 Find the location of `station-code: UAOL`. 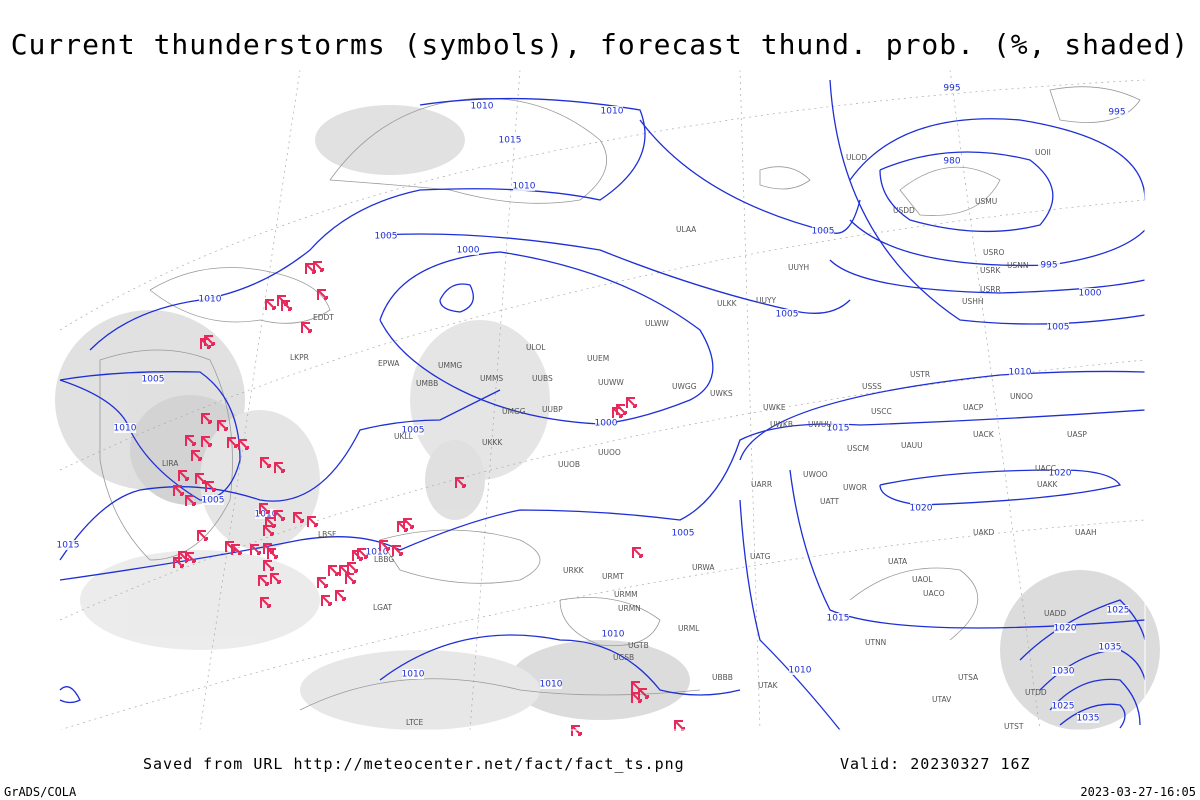

station-code: UAOL is located at coordinates (922, 579).